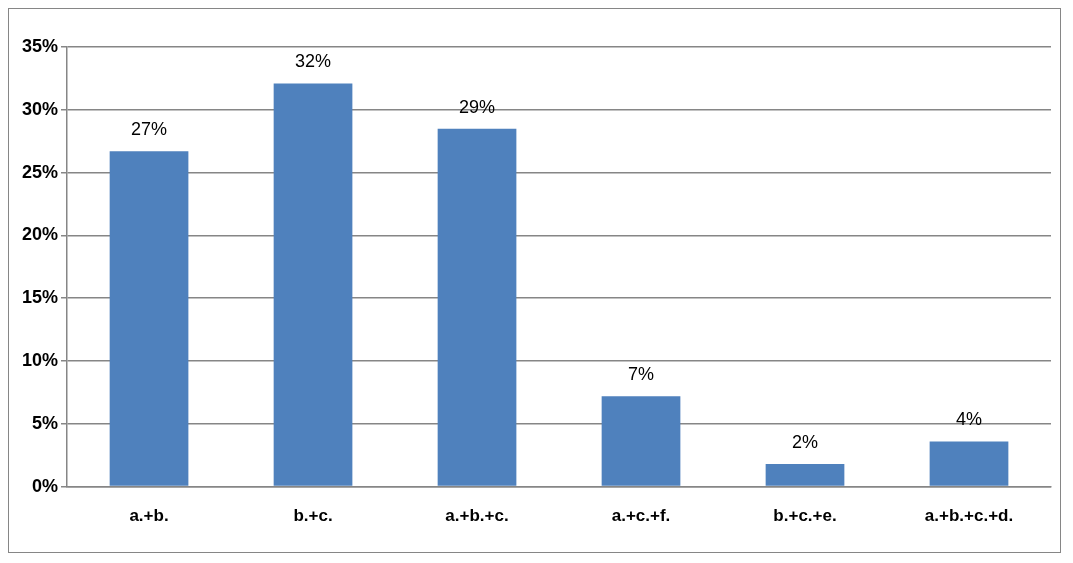  I want to click on y-tick-label: 20%, so click(40, 234).